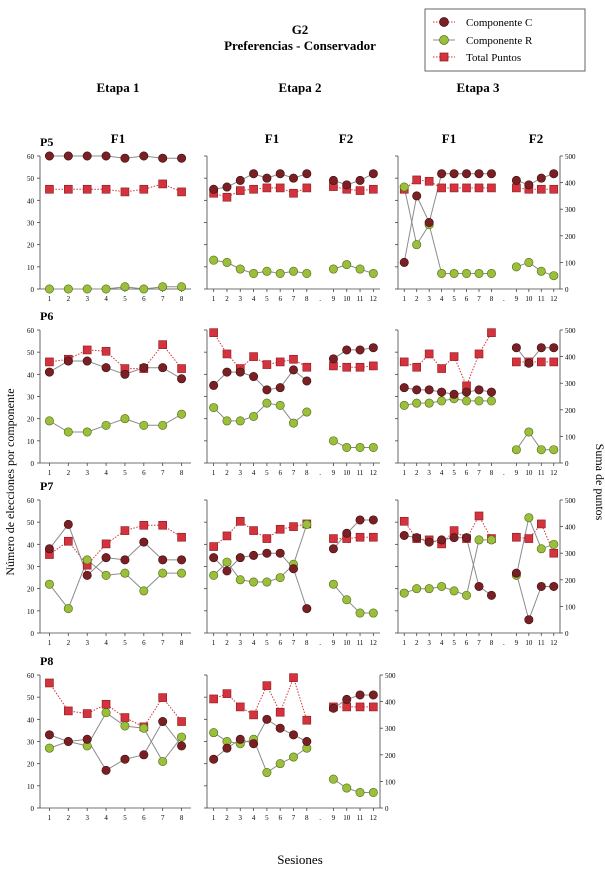  I want to click on y-tick-label: 30, so click(31, 224).